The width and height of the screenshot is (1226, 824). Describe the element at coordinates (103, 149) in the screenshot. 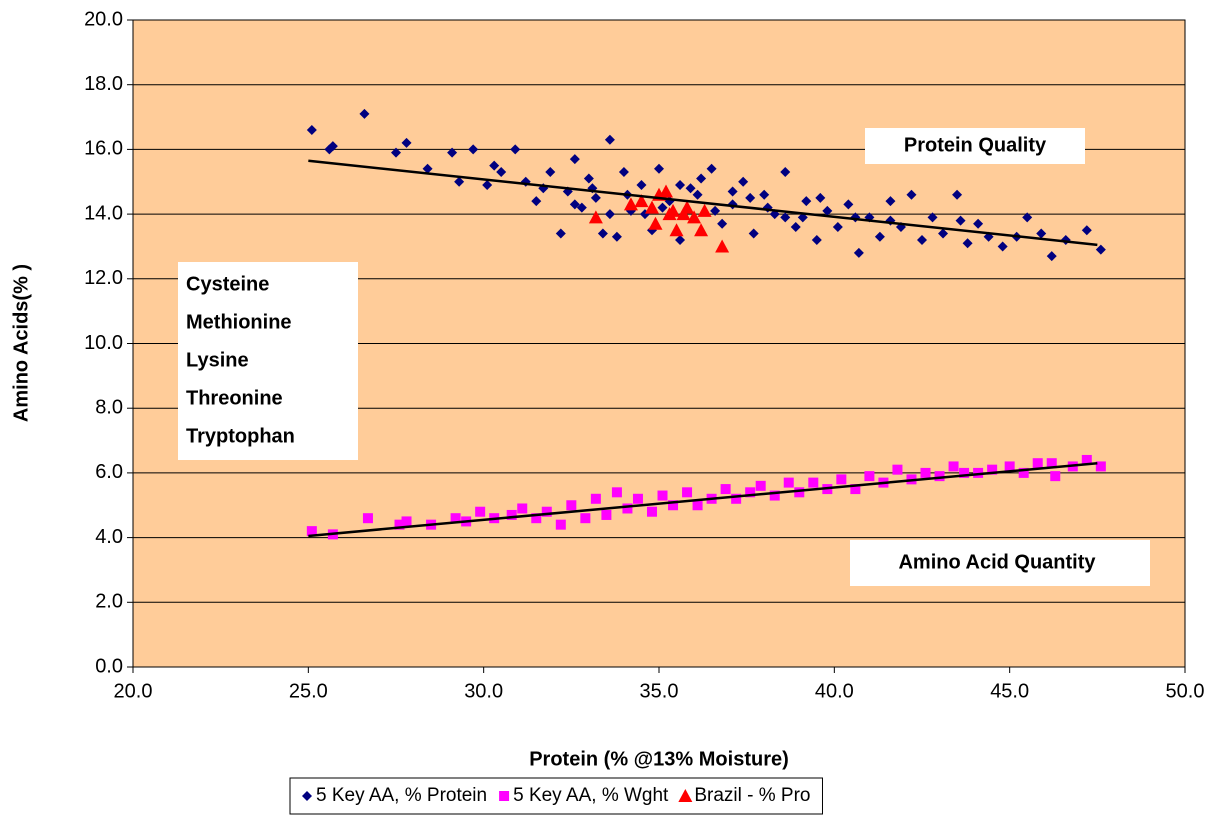

I see `y-tick-label: 16.0` at that location.